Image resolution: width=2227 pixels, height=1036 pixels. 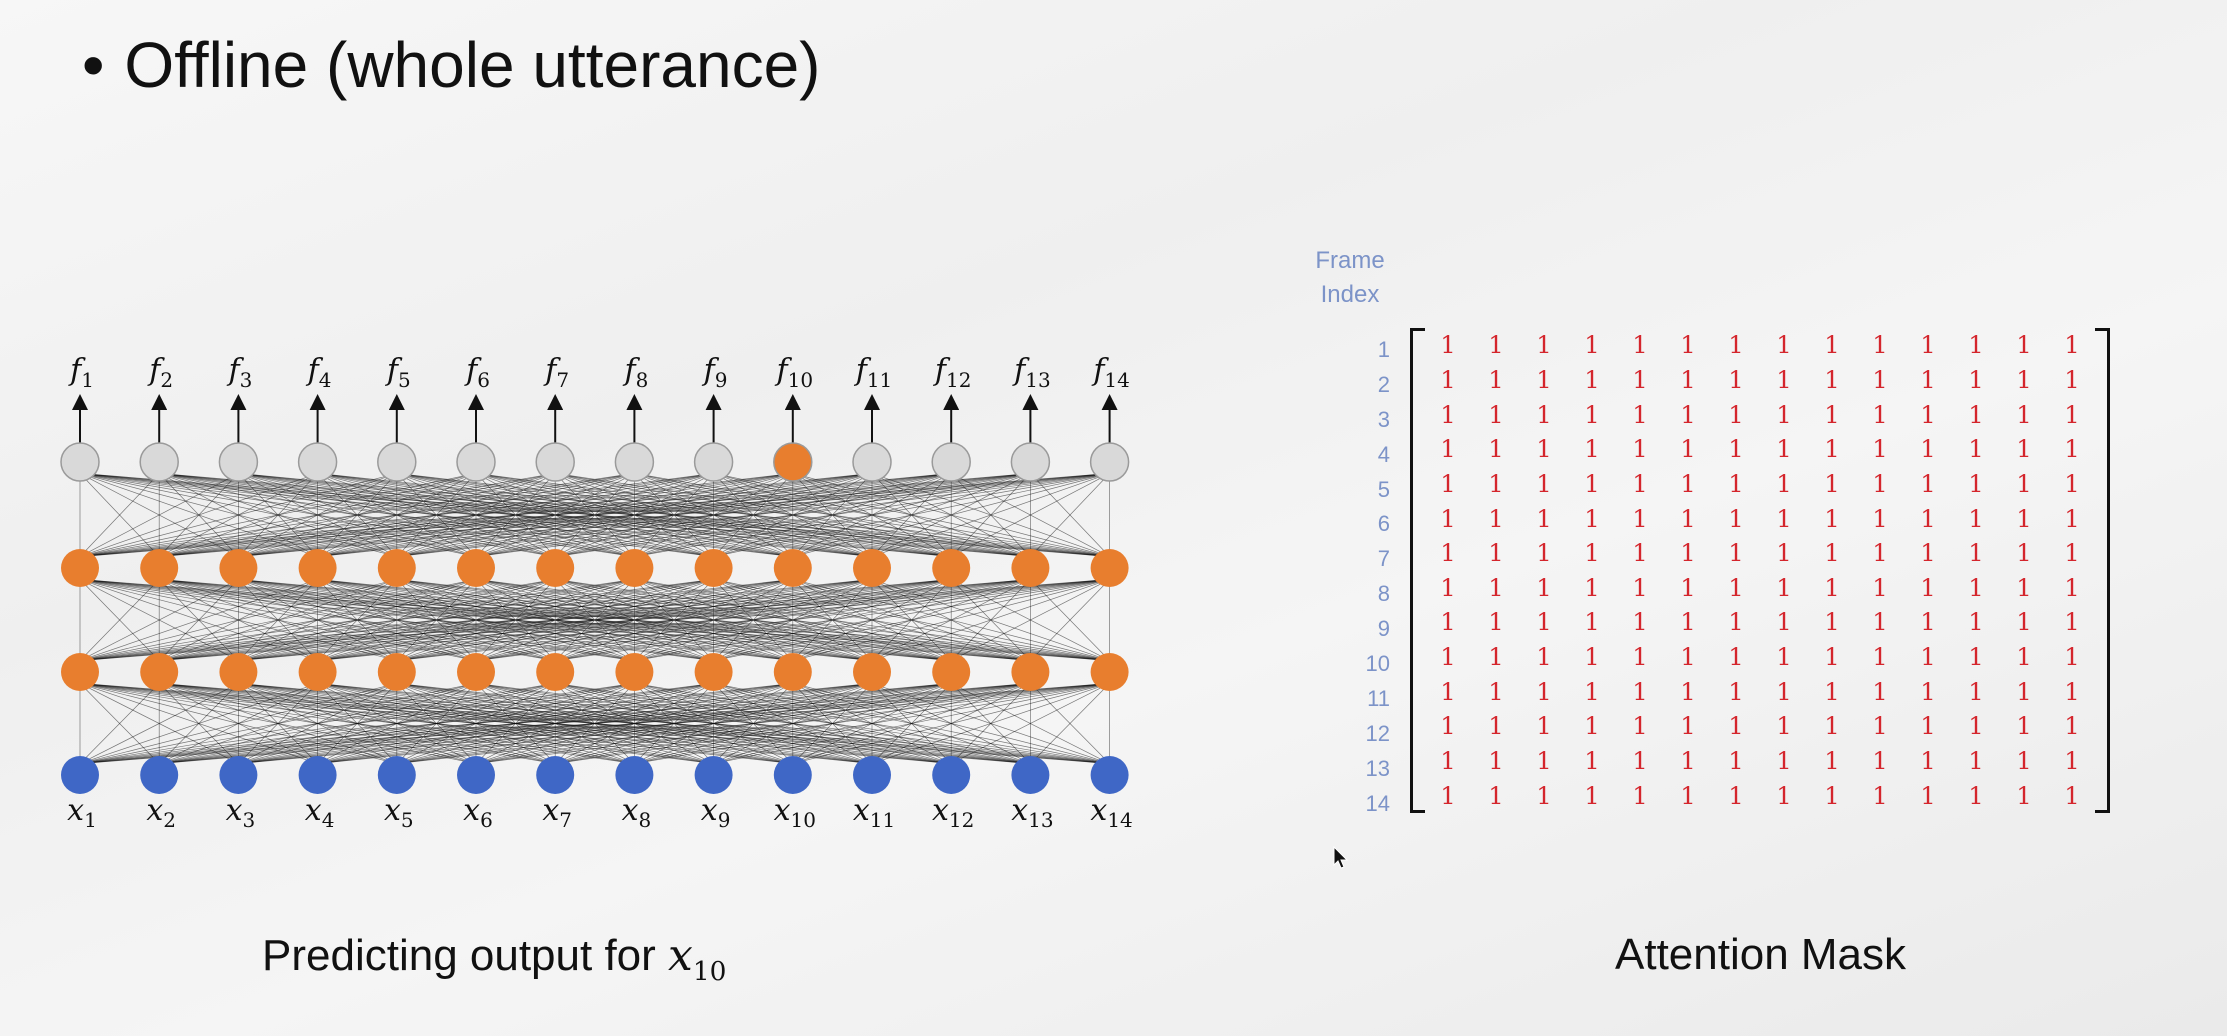 What do you see at coordinates (1378, 698) in the screenshot?
I see `row-label: 11` at bounding box center [1378, 698].